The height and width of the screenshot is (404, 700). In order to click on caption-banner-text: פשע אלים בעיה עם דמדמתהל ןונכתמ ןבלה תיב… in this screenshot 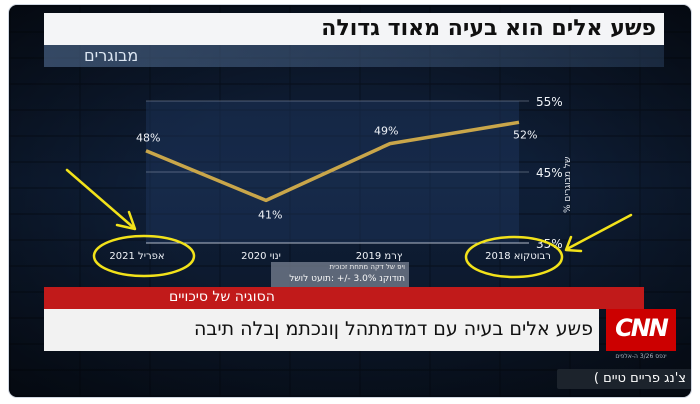, I will do `click(393, 329)`.